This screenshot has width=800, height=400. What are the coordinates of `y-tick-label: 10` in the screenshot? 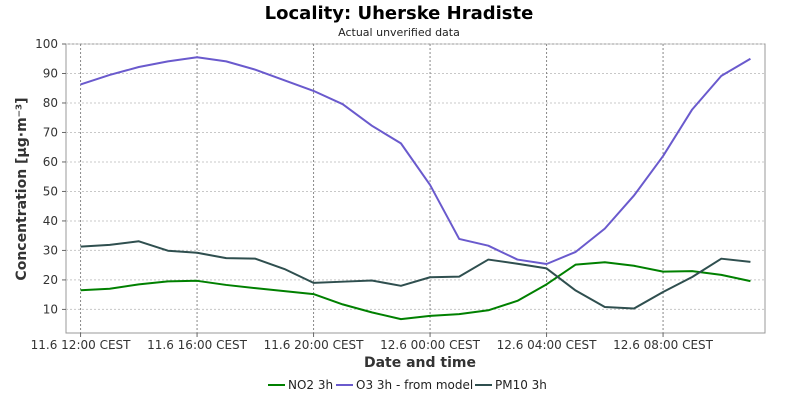 It's located at (50, 309).